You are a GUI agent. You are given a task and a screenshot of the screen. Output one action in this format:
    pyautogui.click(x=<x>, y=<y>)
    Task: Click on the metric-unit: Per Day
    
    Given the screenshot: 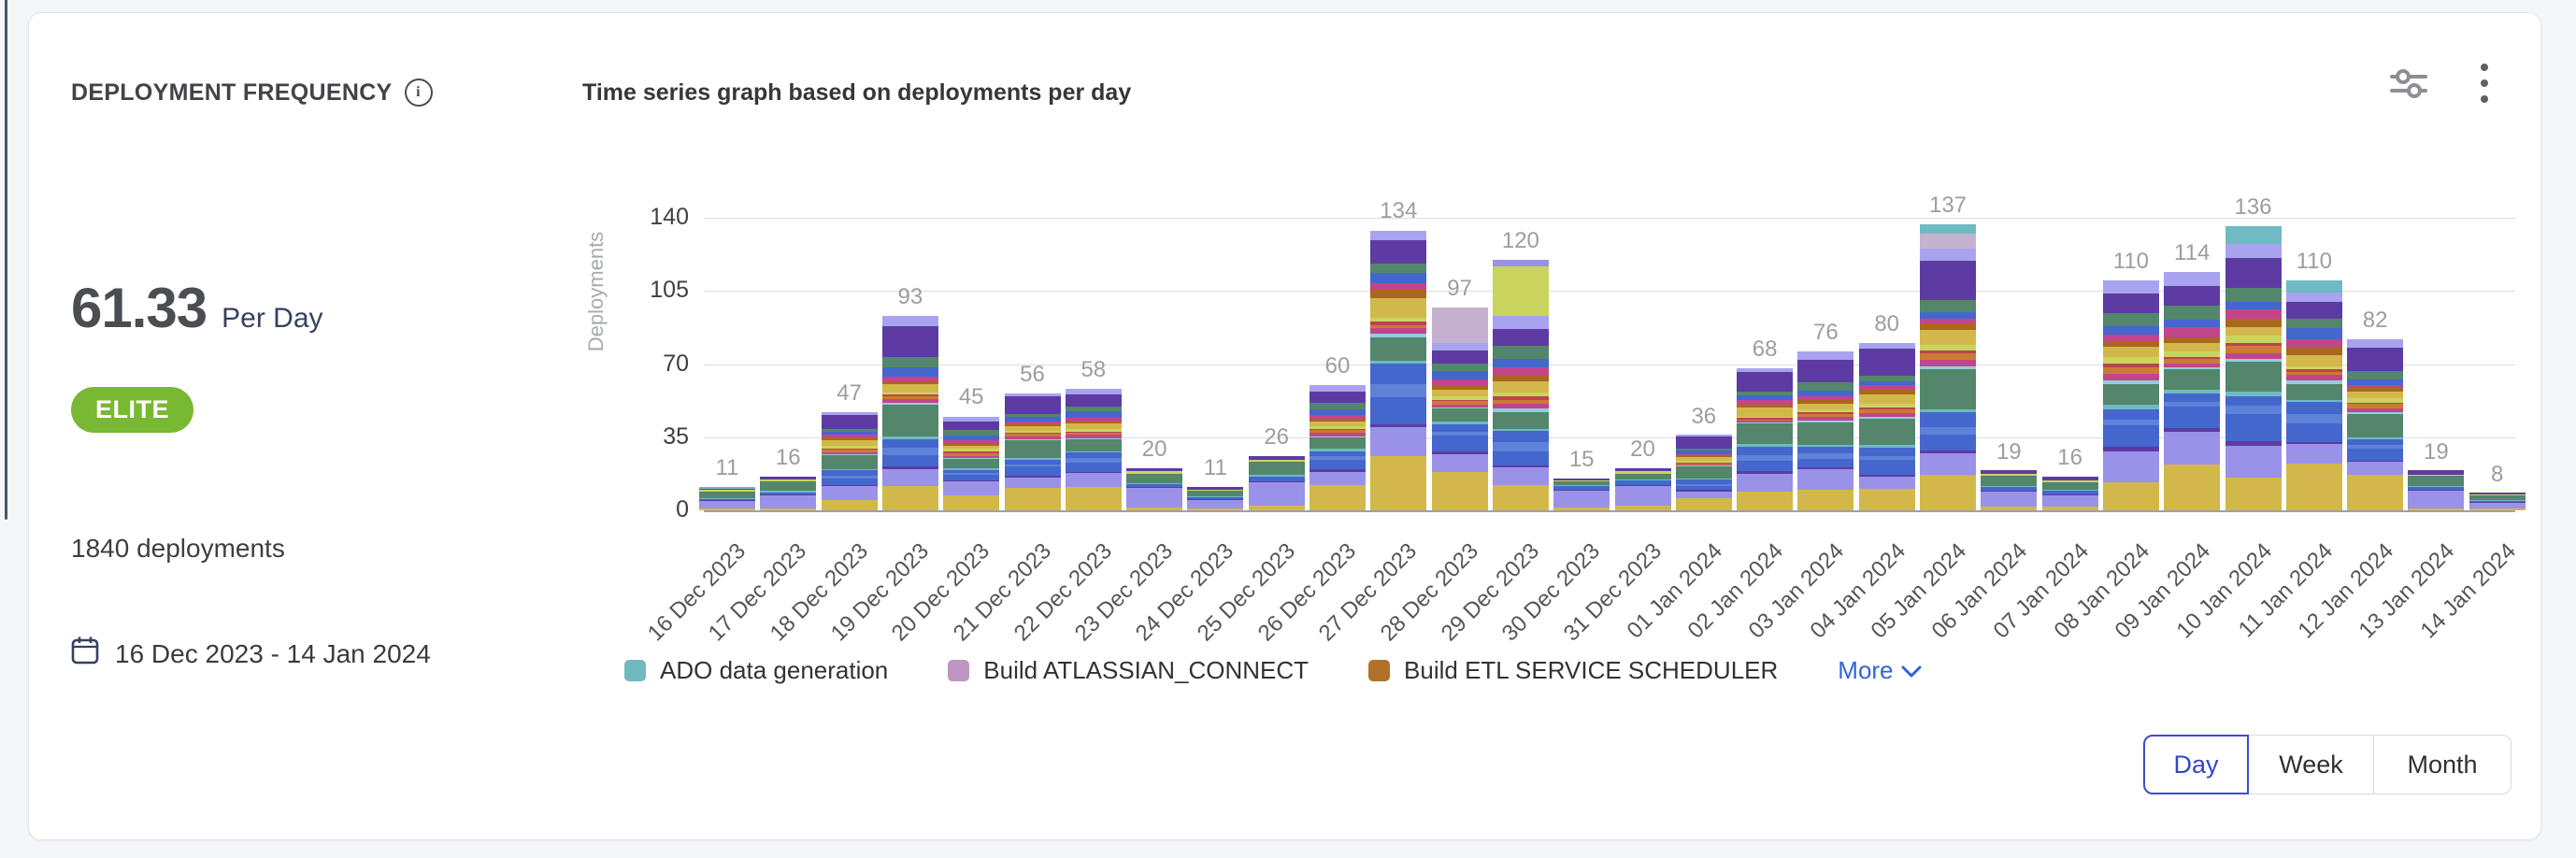 What is the action you would take?
    pyautogui.click(x=272, y=319)
    